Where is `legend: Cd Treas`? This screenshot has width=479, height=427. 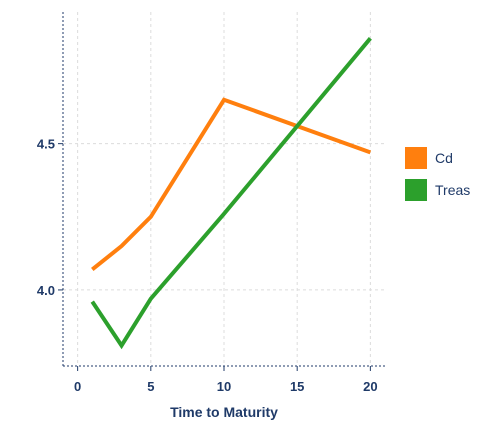
legend: Cd Treas is located at coordinates (437, 174).